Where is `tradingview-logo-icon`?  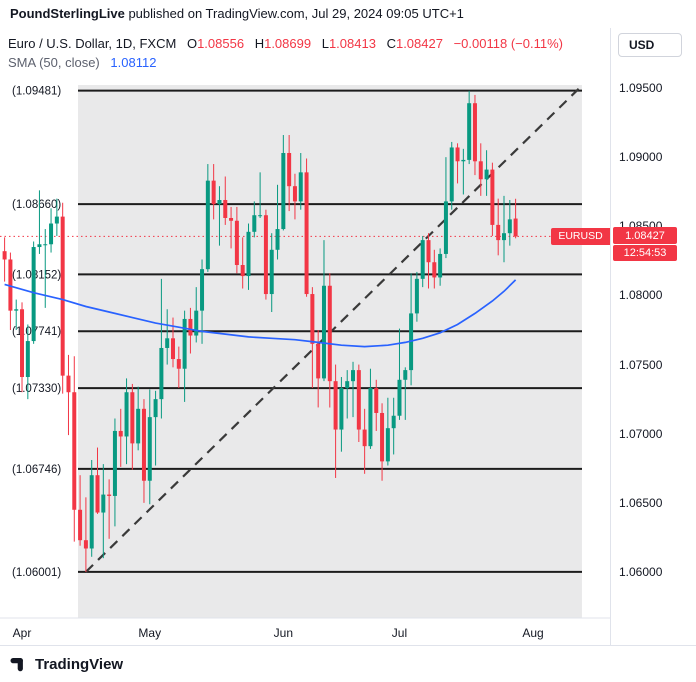
tradingview-logo-icon is located at coordinates (19, 664).